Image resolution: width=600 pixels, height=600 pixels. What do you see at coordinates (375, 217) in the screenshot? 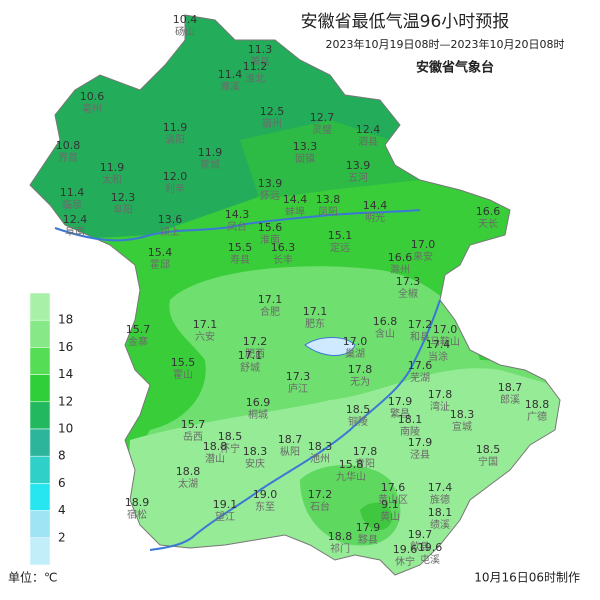
I see `station-name: 明光` at bounding box center [375, 217].